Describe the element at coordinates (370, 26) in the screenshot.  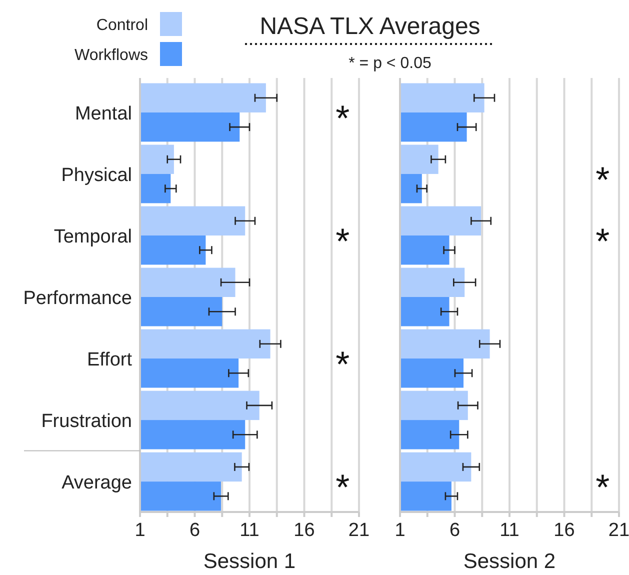
I see `chart-title: NASA TLX Averages` at that location.